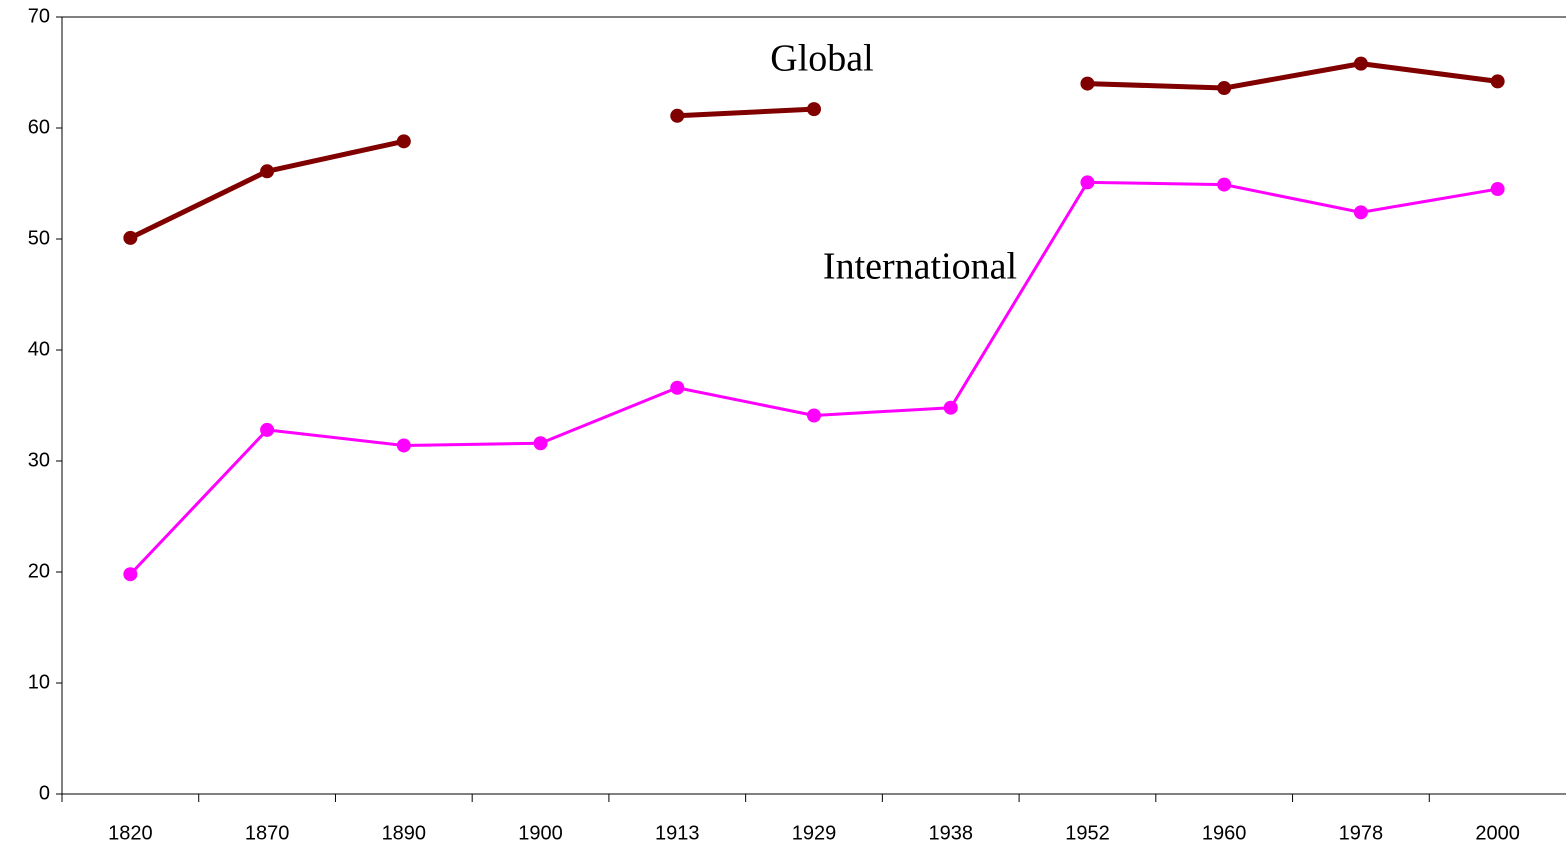  I want to click on y-tick-label: 10, so click(39, 682).